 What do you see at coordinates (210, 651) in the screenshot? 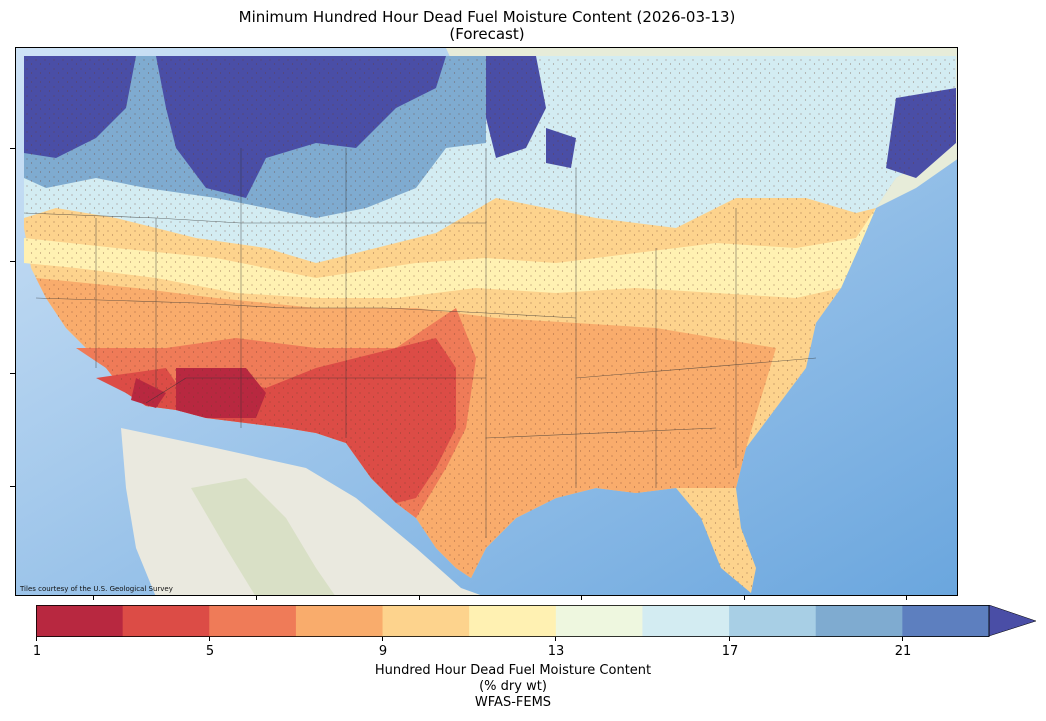
I see `colorbar-tick-label: 5` at bounding box center [210, 651].